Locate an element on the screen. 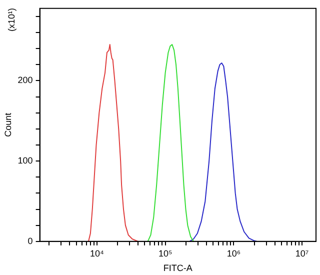  x-axis-title: FITC-A is located at coordinates (177, 268).